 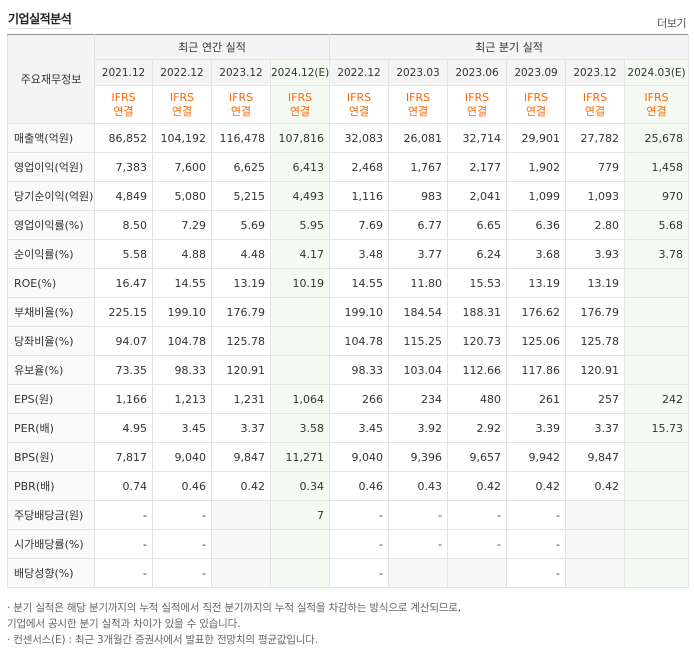 I want to click on value-cell: 15.53, so click(x=477, y=283).